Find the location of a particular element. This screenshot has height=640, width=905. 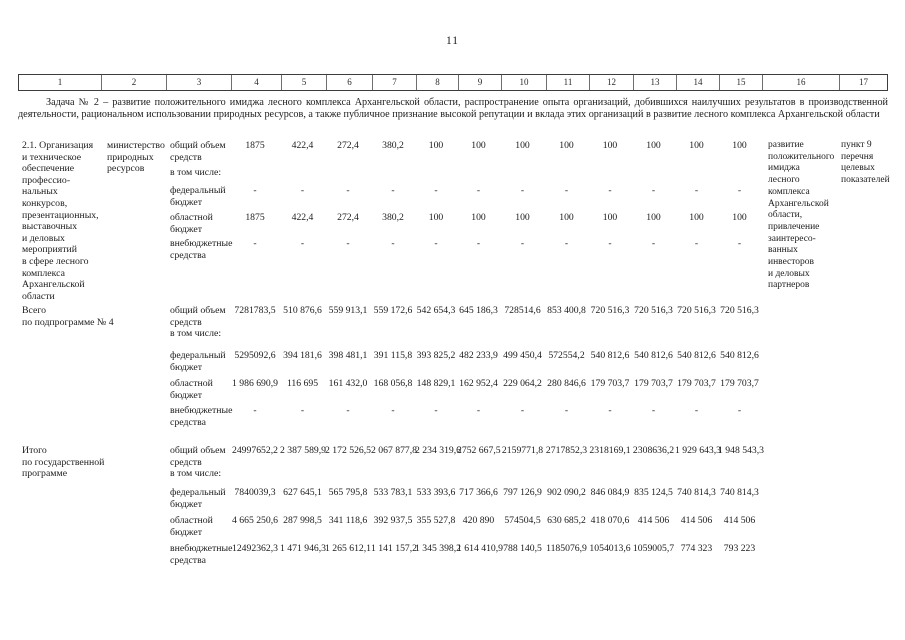

value-cell: 393 825,2 is located at coordinates (436, 355).